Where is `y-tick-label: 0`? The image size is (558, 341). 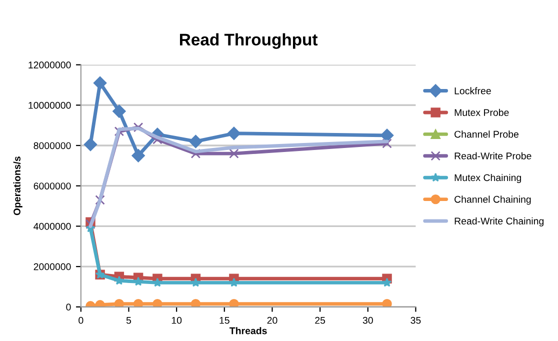 y-tick-label: 0 is located at coordinates (68, 307).